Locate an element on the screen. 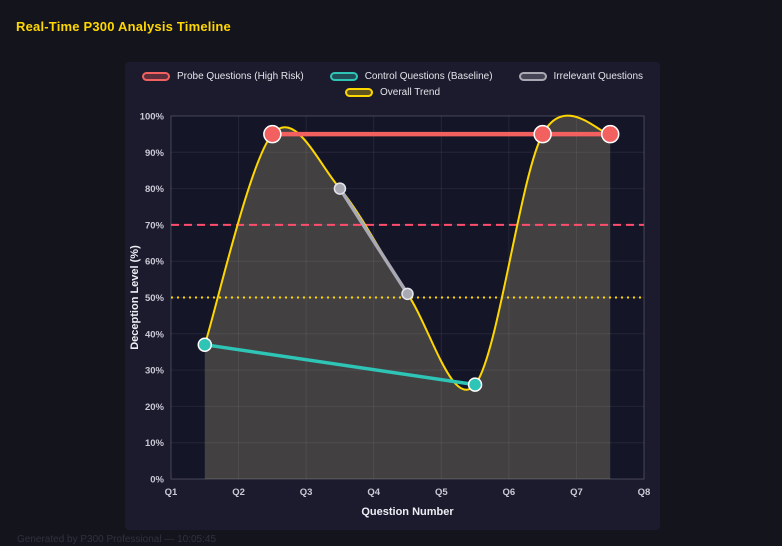  svg-text: 10% is located at coordinates (155, 443).